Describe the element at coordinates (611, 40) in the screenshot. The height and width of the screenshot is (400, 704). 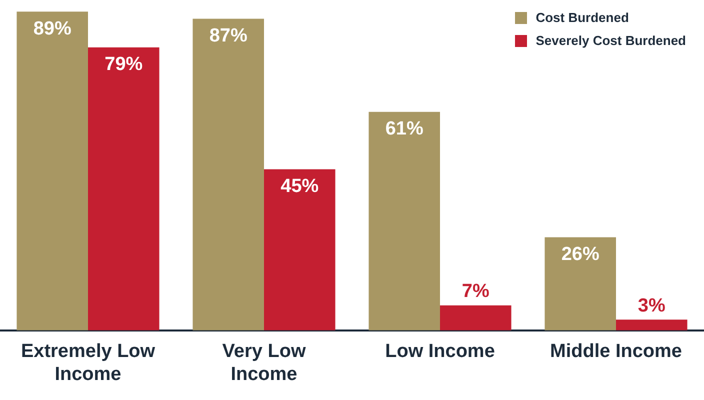
I see `legend-label: Severely Cost Burdened` at that location.